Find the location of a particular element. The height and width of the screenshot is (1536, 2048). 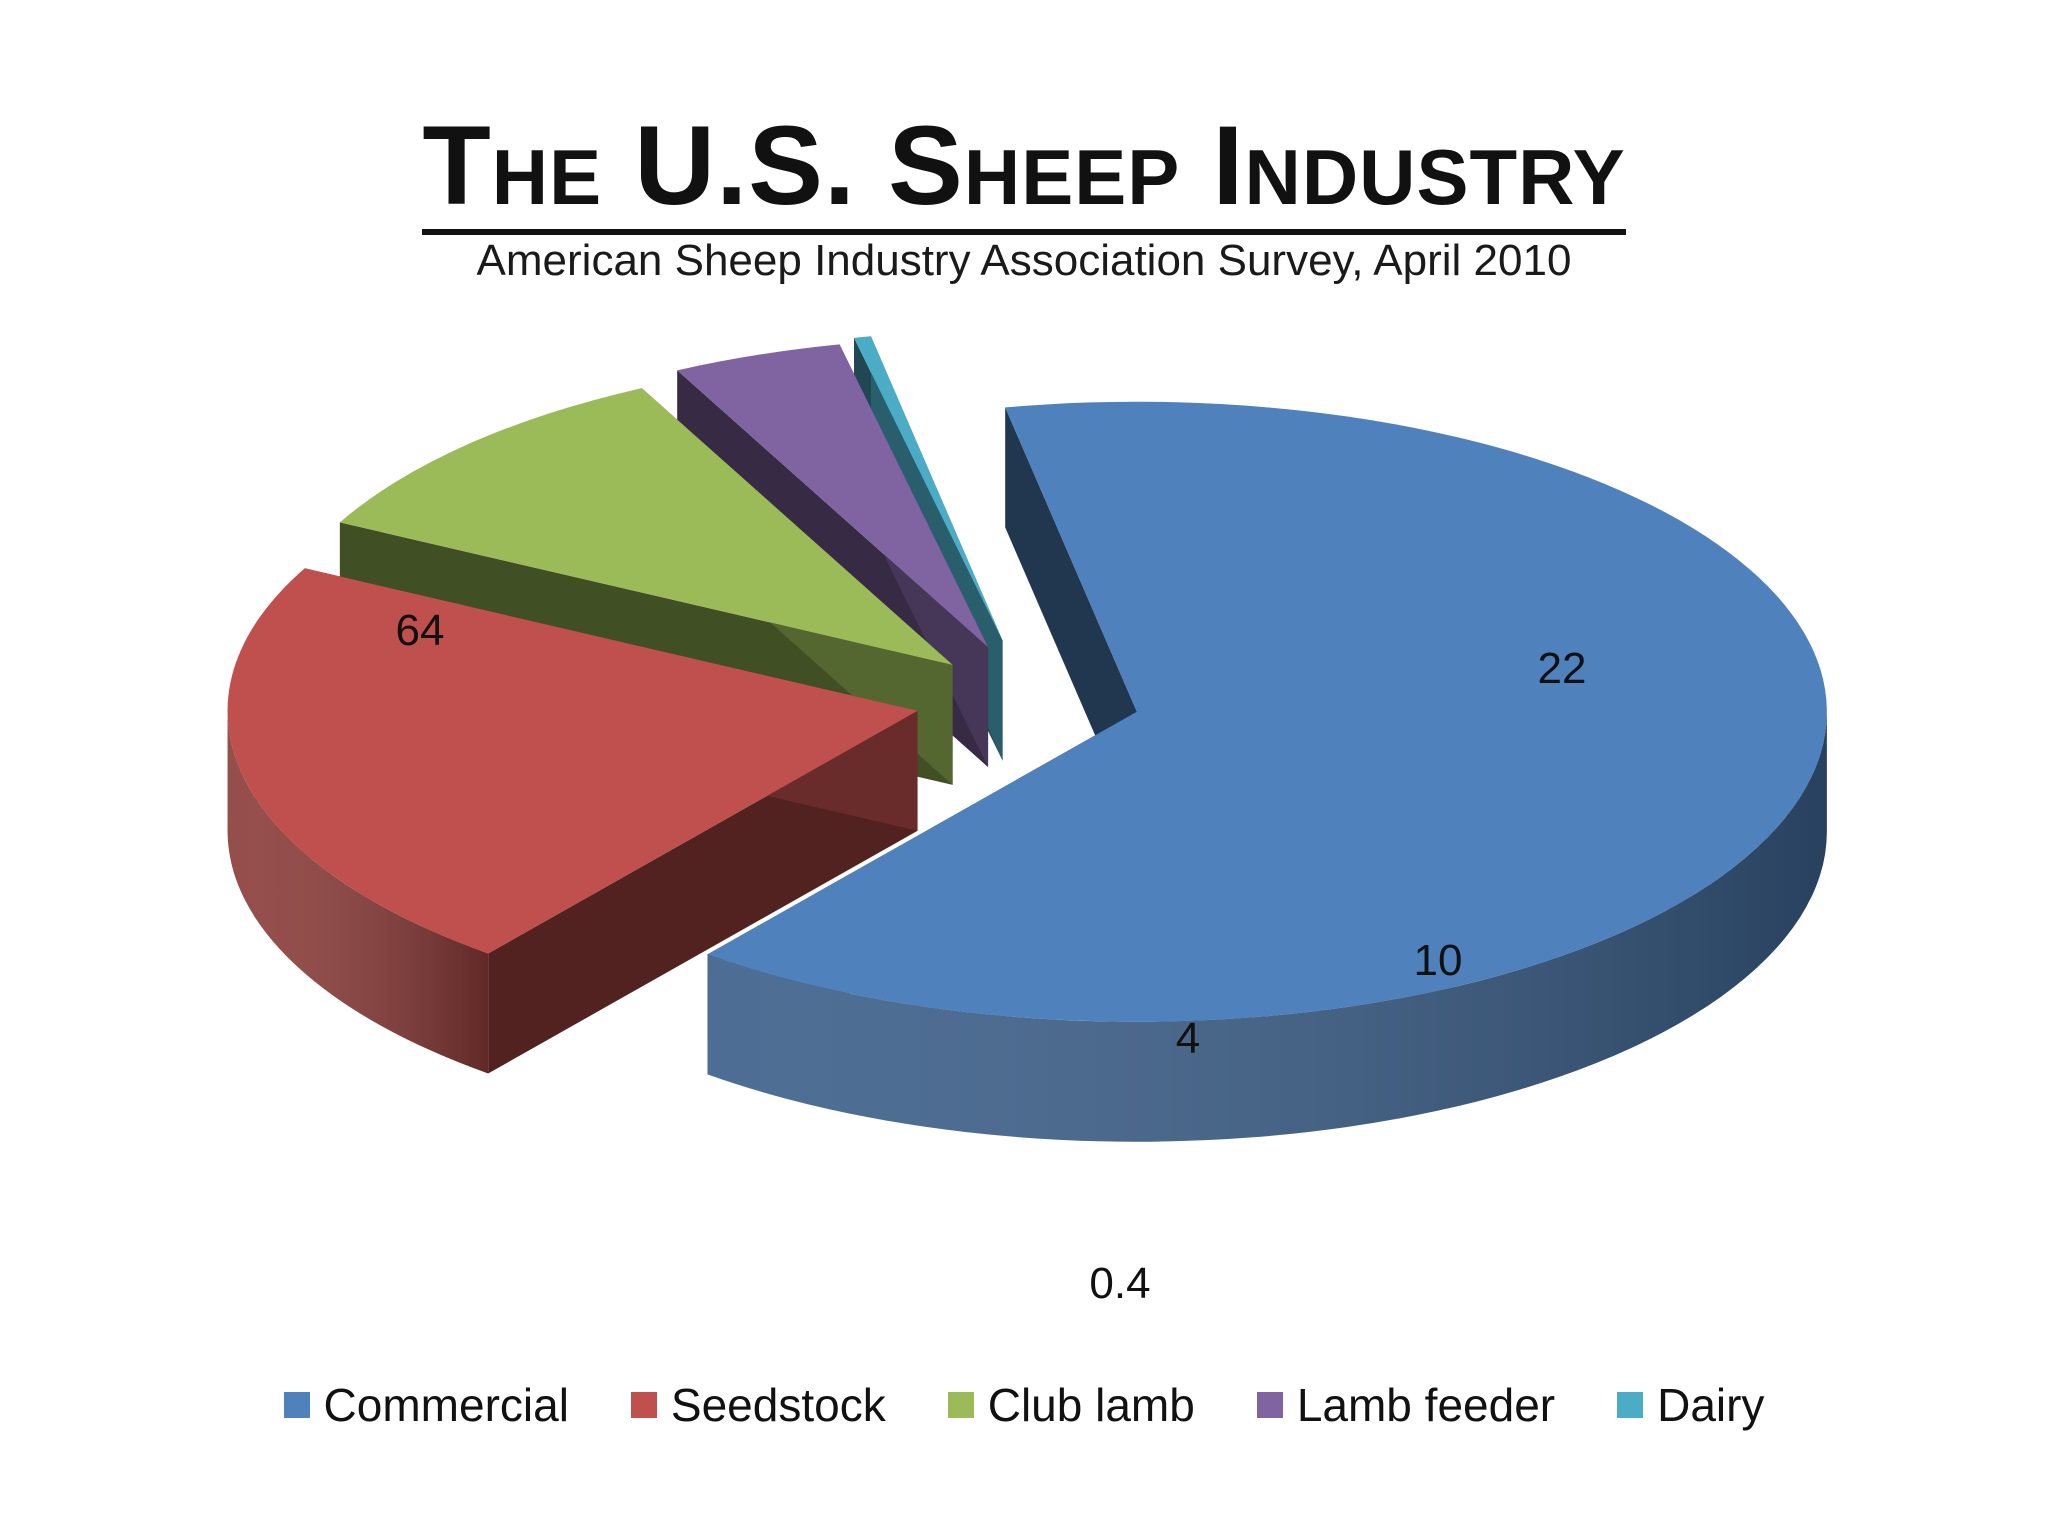

legend-item-commercial: Commercial is located at coordinates (426, 1405).